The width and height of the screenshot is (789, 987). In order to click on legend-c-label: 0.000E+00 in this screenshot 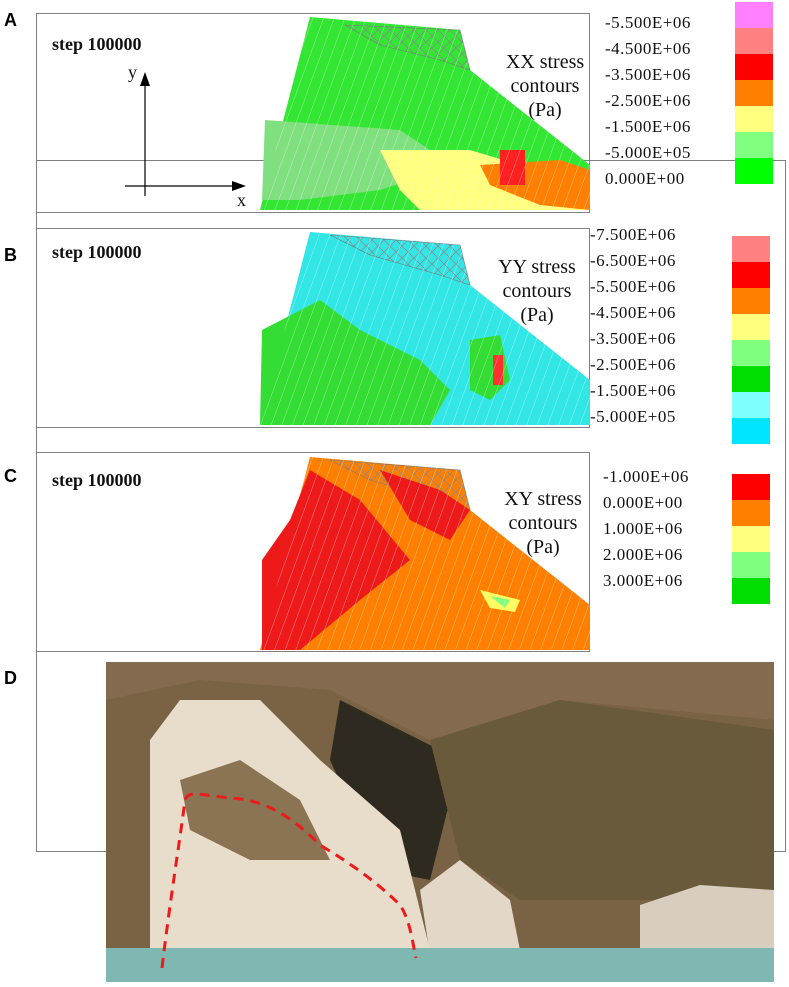, I will do `click(643, 502)`.